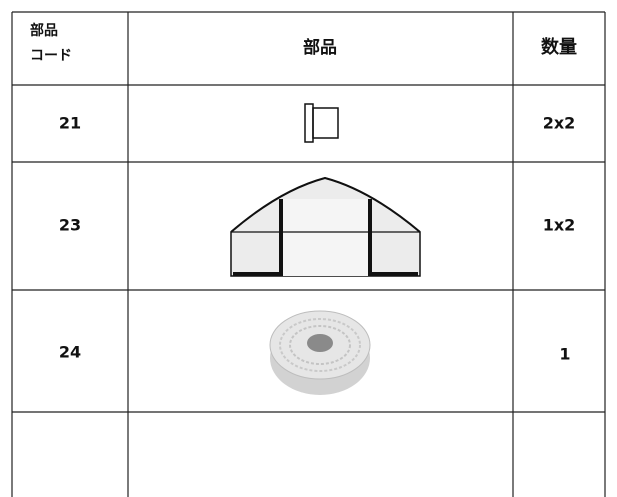  I want to click on part-code: 23, so click(70, 225).